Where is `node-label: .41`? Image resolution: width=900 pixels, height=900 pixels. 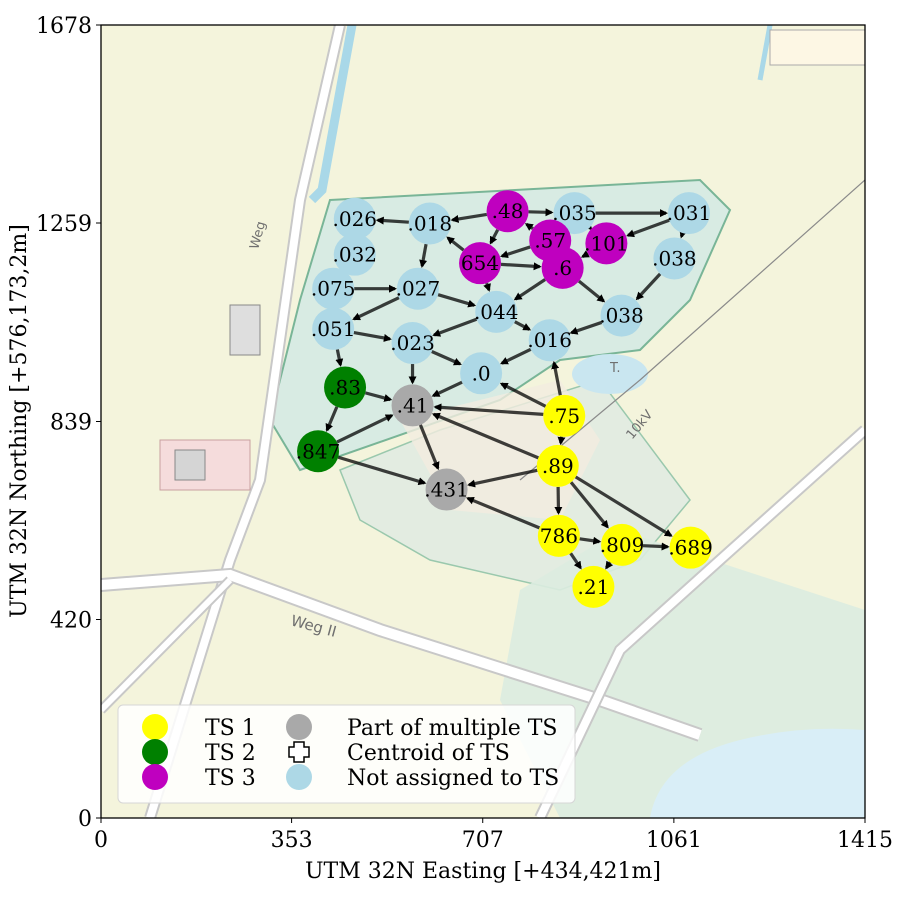
node-label: .41 is located at coordinates (413, 405).